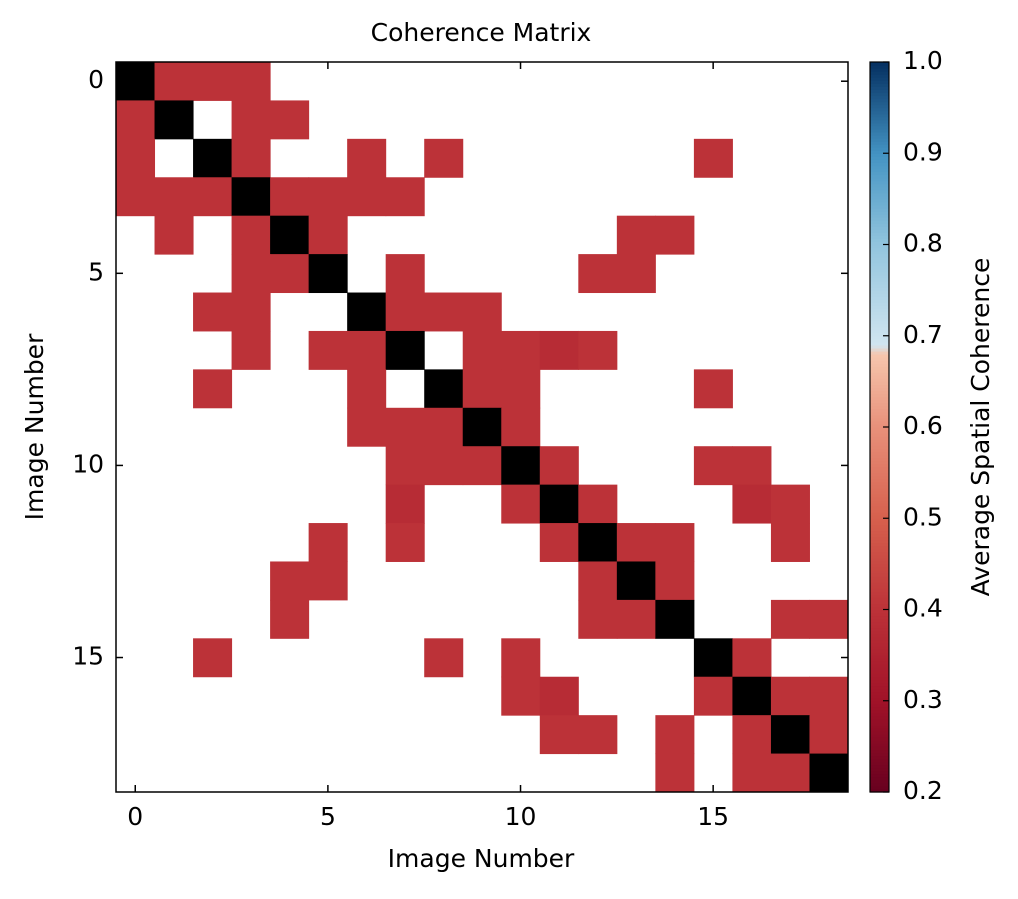 Image resolution: width=1018 pixels, height=899 pixels. Describe the element at coordinates (923, 425) in the screenshot. I see `colorbar-tick-label: 0.6` at that location.